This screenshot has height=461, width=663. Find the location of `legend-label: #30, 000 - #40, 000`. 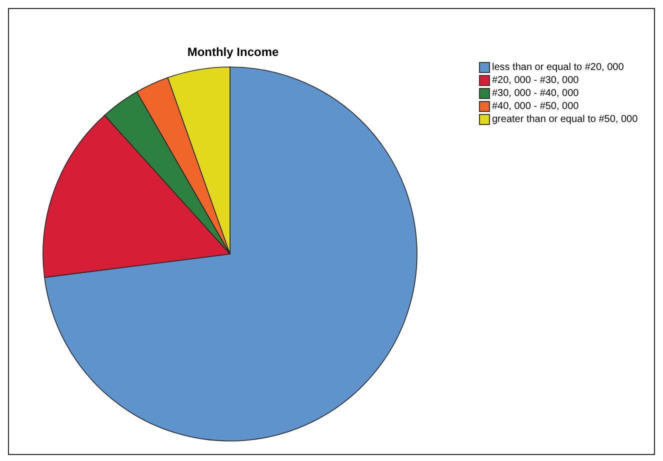

legend-label: #30, 000 - #40, 000 is located at coordinates (535, 93).